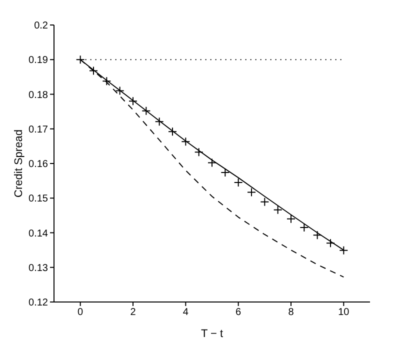 Image resolution: width=411 pixels, height=339 pixels. I want to click on x-axis-title: T − t, so click(212, 333).